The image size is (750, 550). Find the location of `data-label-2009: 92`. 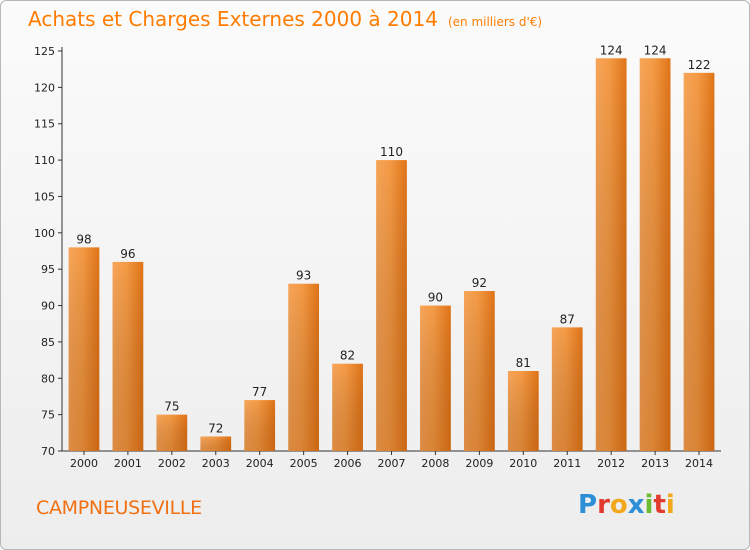

data-label-2009: 92 is located at coordinates (479, 283).